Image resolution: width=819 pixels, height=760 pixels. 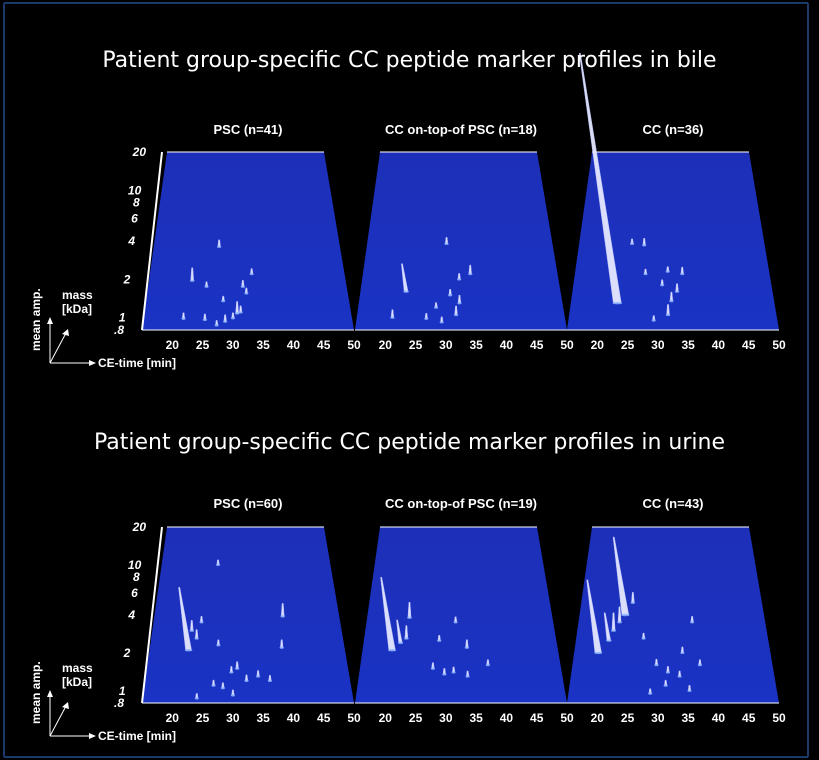 I want to click on chart-panel: CC (n=36) 20 25 30 35 40 45 50, so click(x=676, y=202).